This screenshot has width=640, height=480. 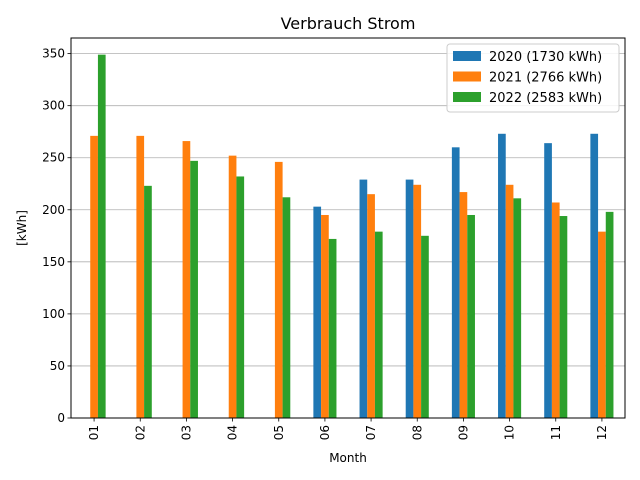 What do you see at coordinates (348, 23) in the screenshot?
I see `chart-title: Verbrauch Strom` at bounding box center [348, 23].